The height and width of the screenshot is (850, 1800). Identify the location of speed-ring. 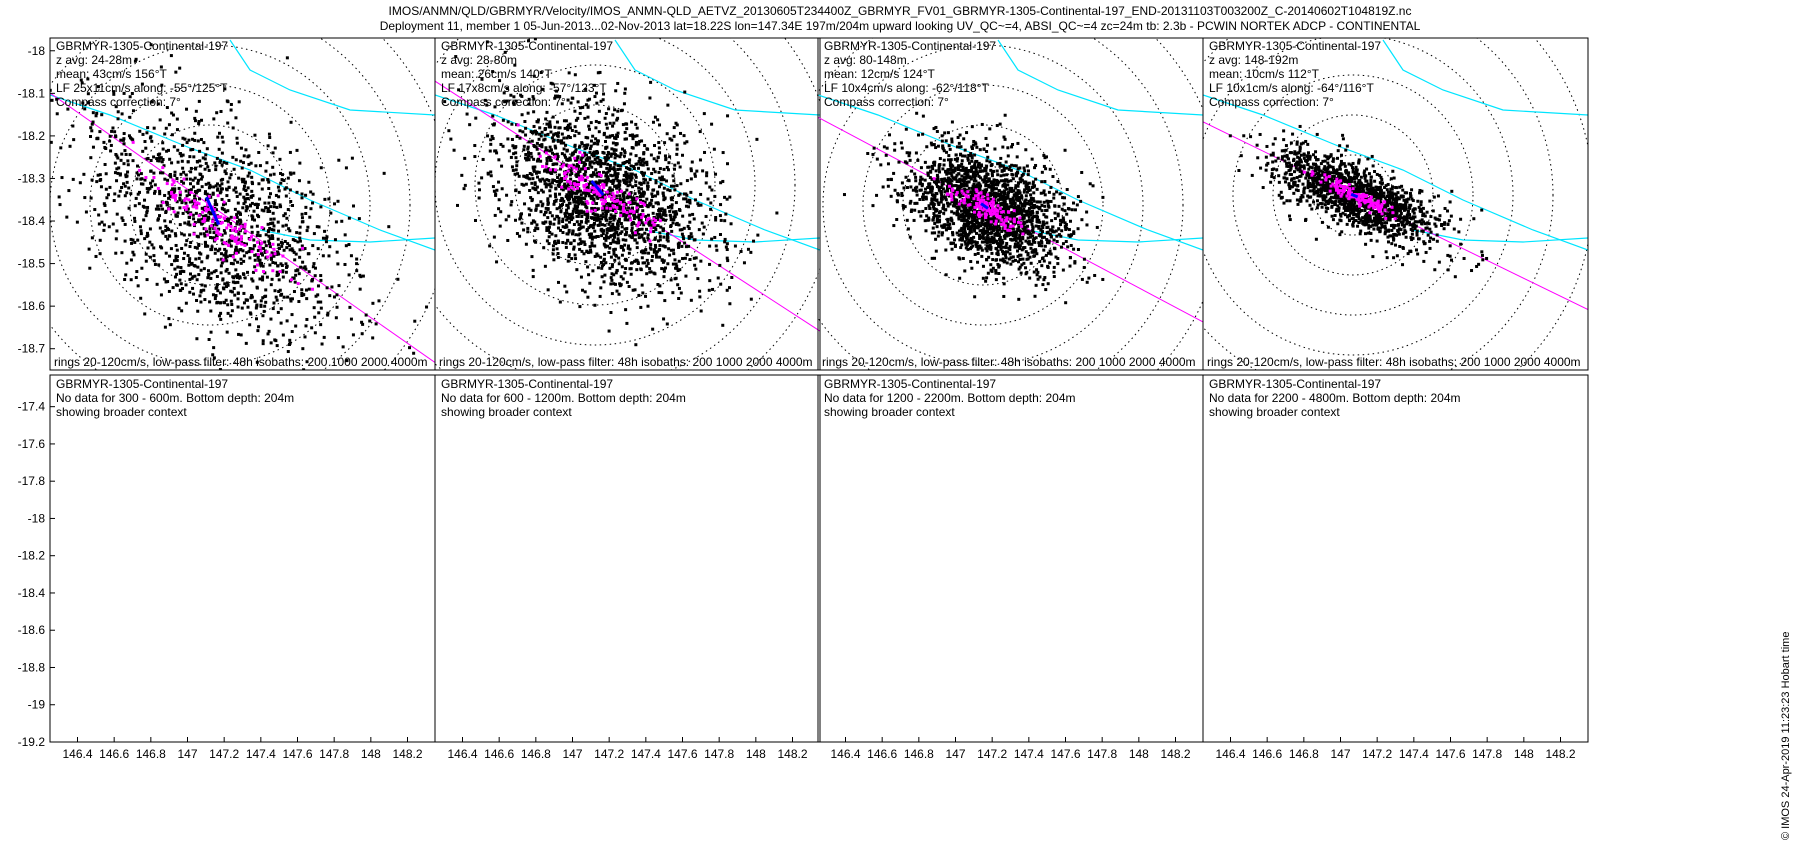
(210, 205).